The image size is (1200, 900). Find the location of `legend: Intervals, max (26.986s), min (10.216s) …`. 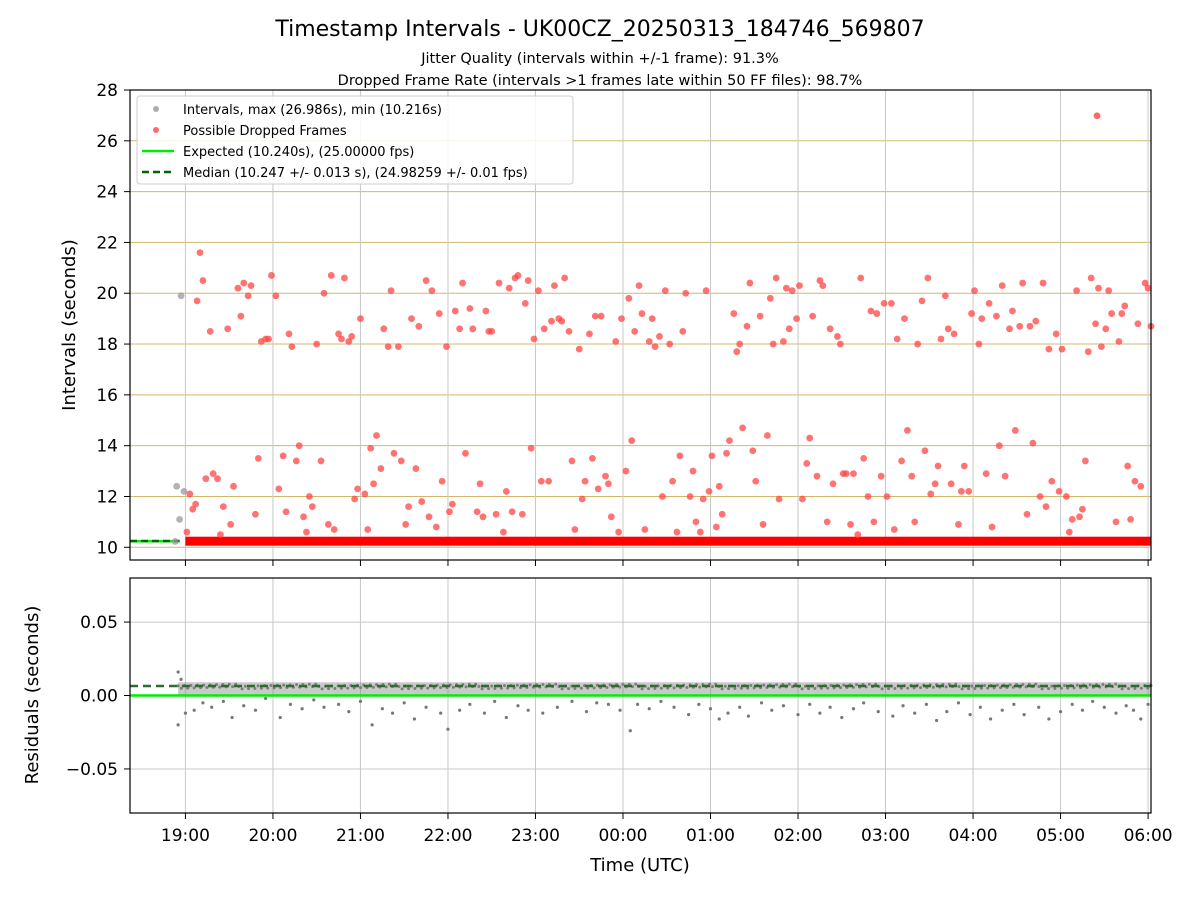

legend: Intervals, max (26.986s), min (10.216s) … is located at coordinates (355, 140).